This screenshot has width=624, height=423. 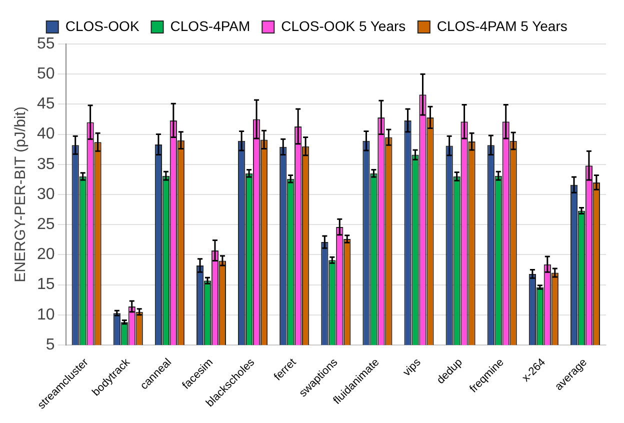 What do you see at coordinates (21, 194) in the screenshot?
I see `y-axis-title: ENERGY-PER-BIT (pJ/bit)` at bounding box center [21, 194].